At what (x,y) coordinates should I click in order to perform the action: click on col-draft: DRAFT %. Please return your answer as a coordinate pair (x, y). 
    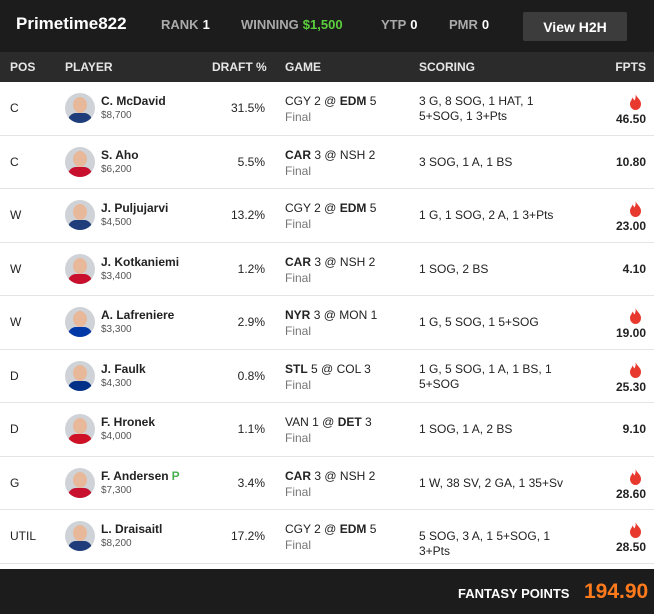
    Looking at the image, I should click on (239, 67).